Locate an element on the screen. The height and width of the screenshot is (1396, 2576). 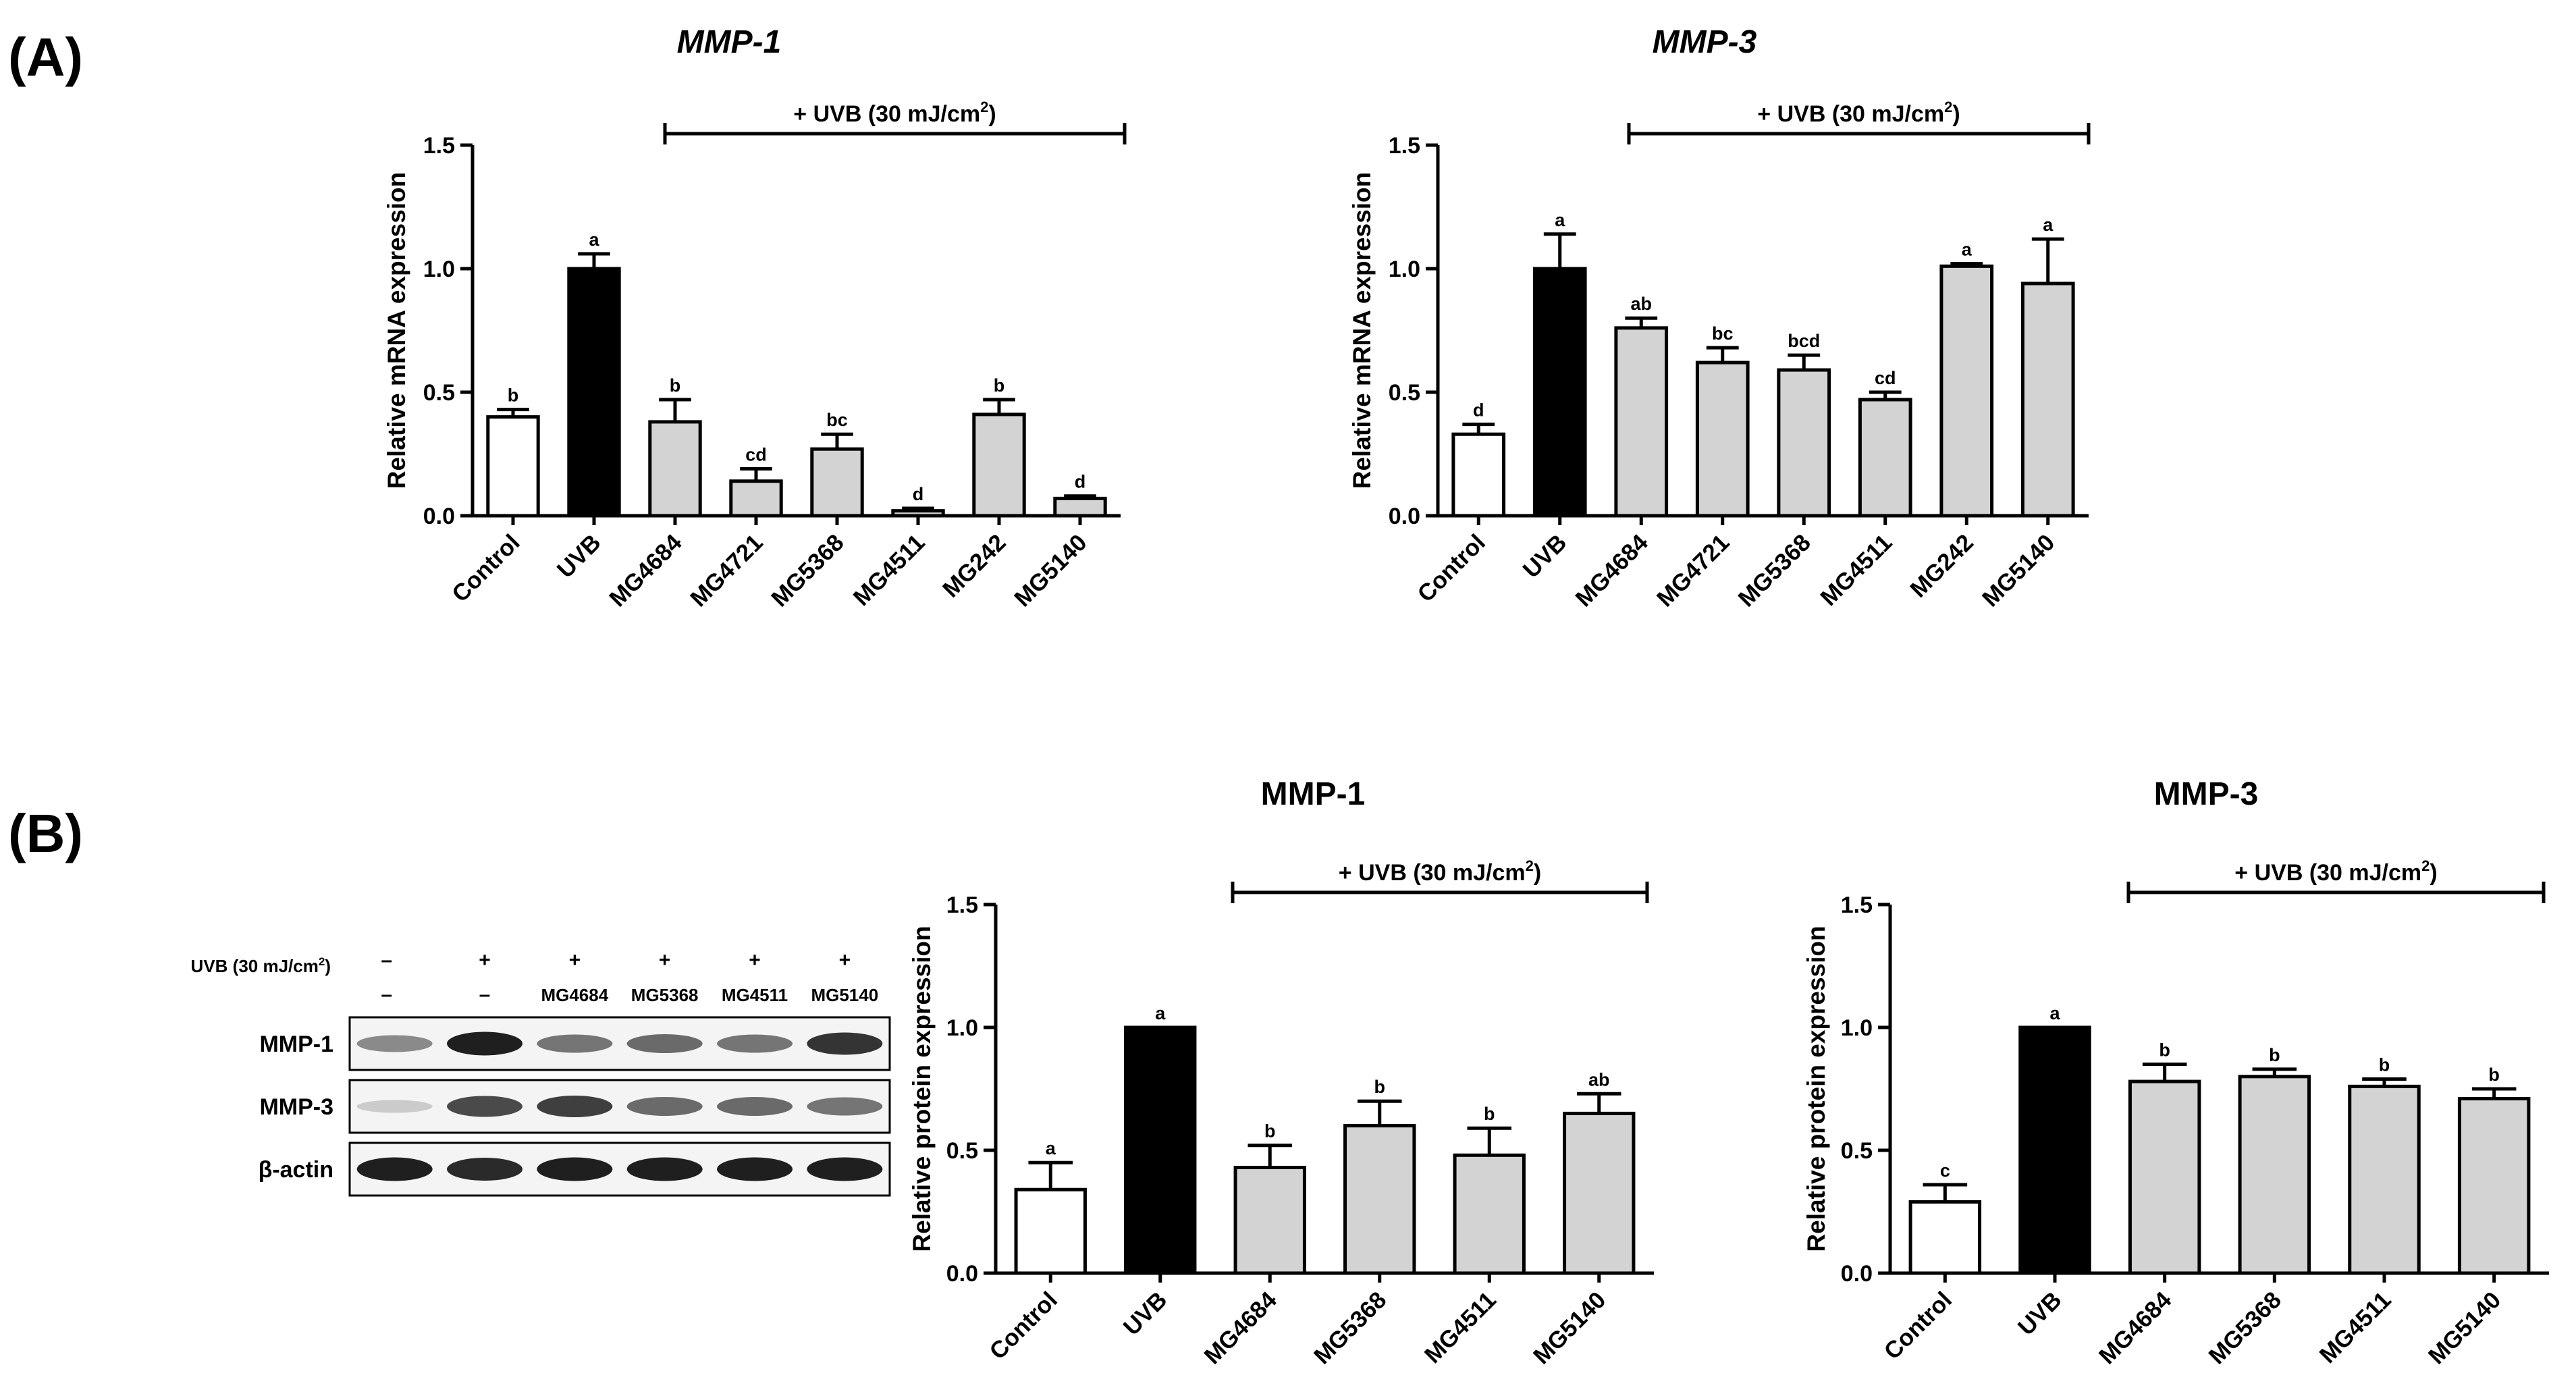
blot-uvb-label: UVB (30 mJ/cm2) is located at coordinates (261, 965).